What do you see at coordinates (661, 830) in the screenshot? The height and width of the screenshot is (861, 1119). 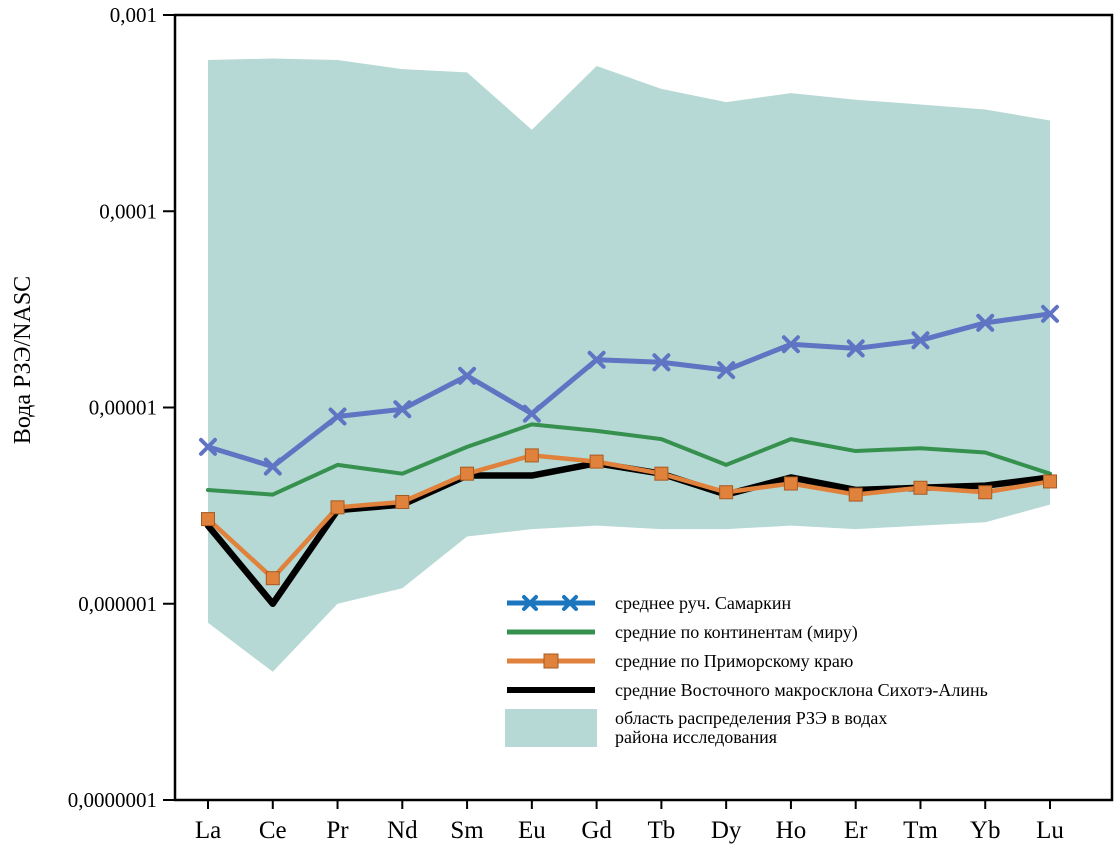 I see `x-tick-label: Tb` at bounding box center [661, 830].